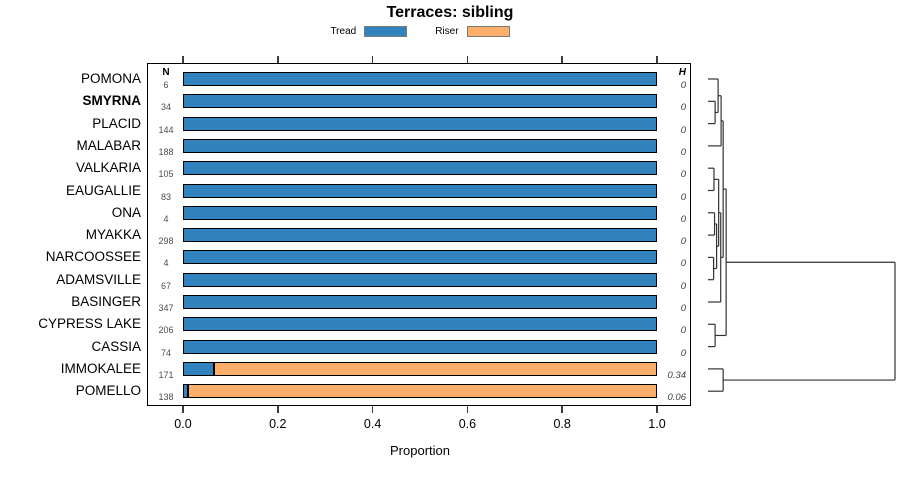 This screenshot has height=480, width=900. I want to click on row-label: PLACID, so click(116, 123).